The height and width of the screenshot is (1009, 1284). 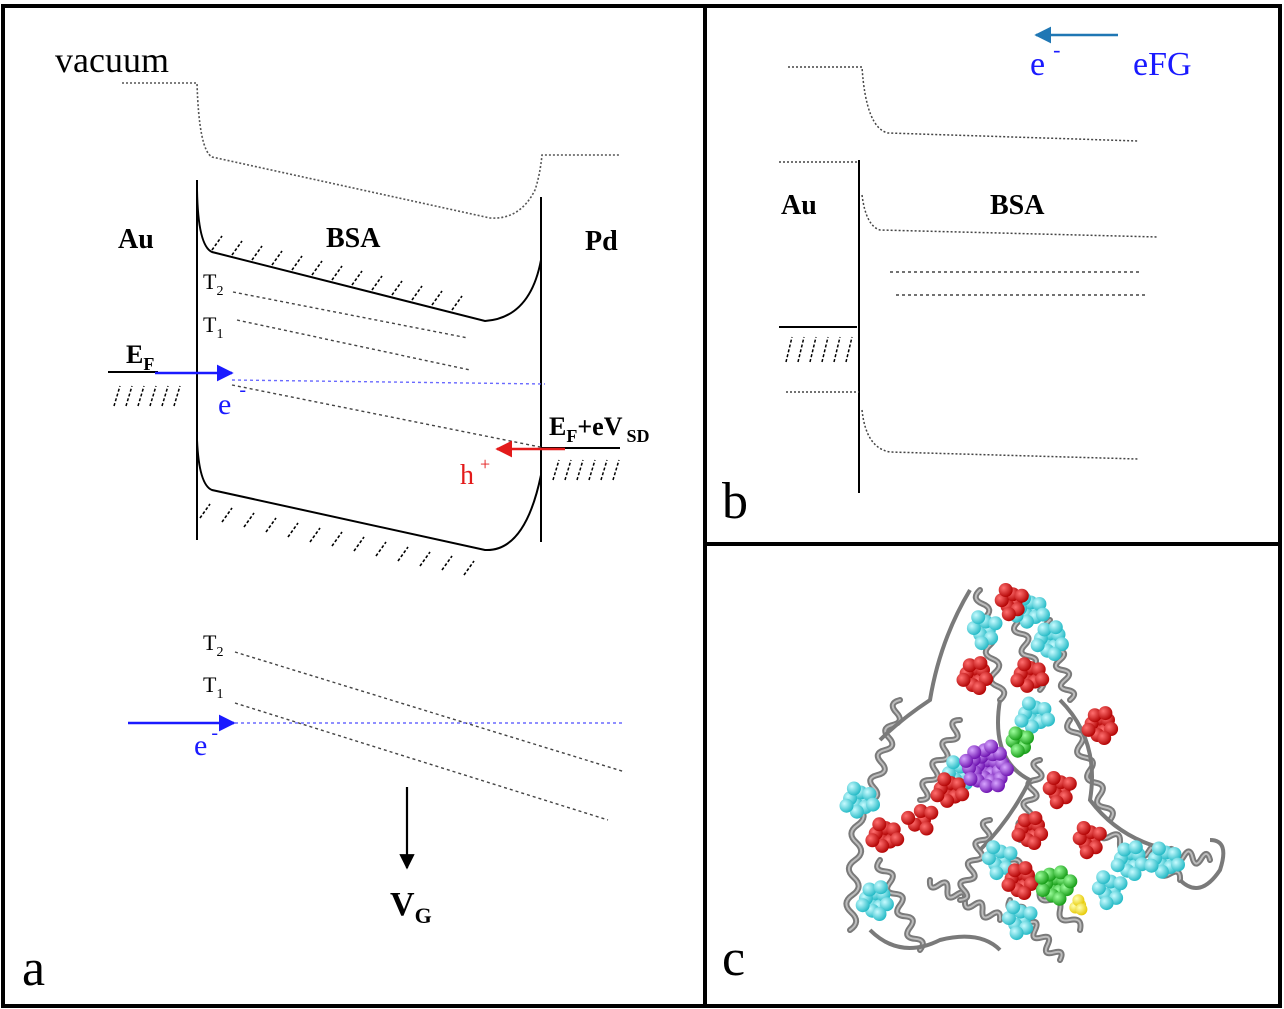 I want to click on protein-structure, so click(x=1032, y=773).